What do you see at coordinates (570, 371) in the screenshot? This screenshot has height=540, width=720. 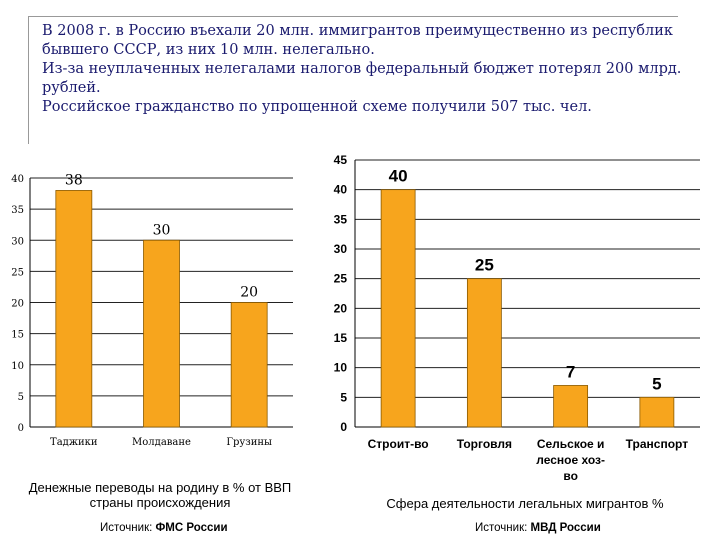 I see `data-label: 7` at bounding box center [570, 371].